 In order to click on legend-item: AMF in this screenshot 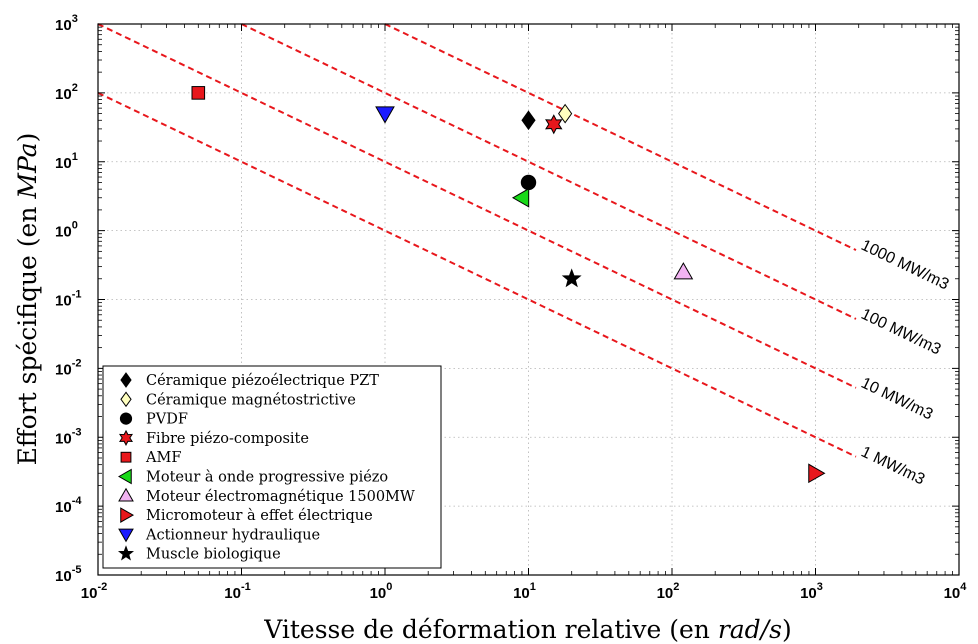, I will do `click(150, 458)`.